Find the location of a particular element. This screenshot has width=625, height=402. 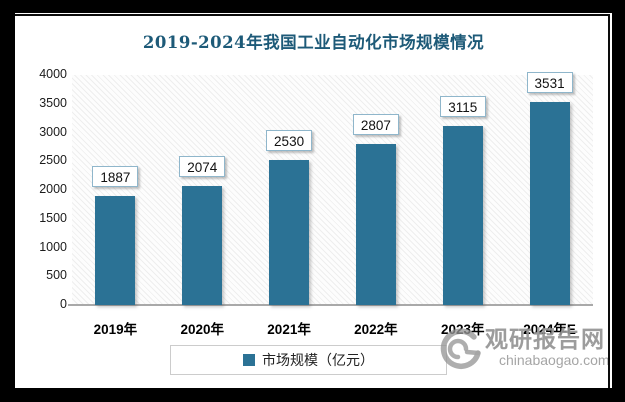

legend: 市场规模（亿元） is located at coordinates (308, 360).